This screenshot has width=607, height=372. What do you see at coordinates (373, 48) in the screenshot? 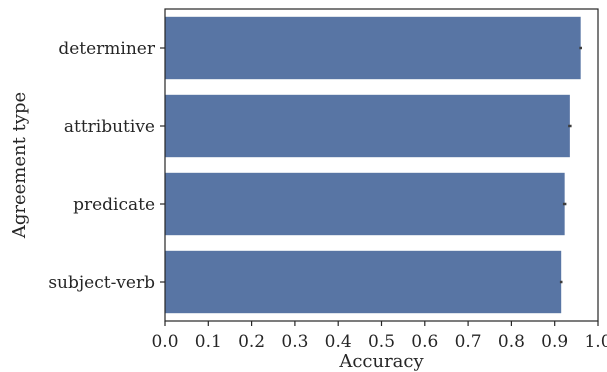
I see `bar-determiner` at bounding box center [373, 48].